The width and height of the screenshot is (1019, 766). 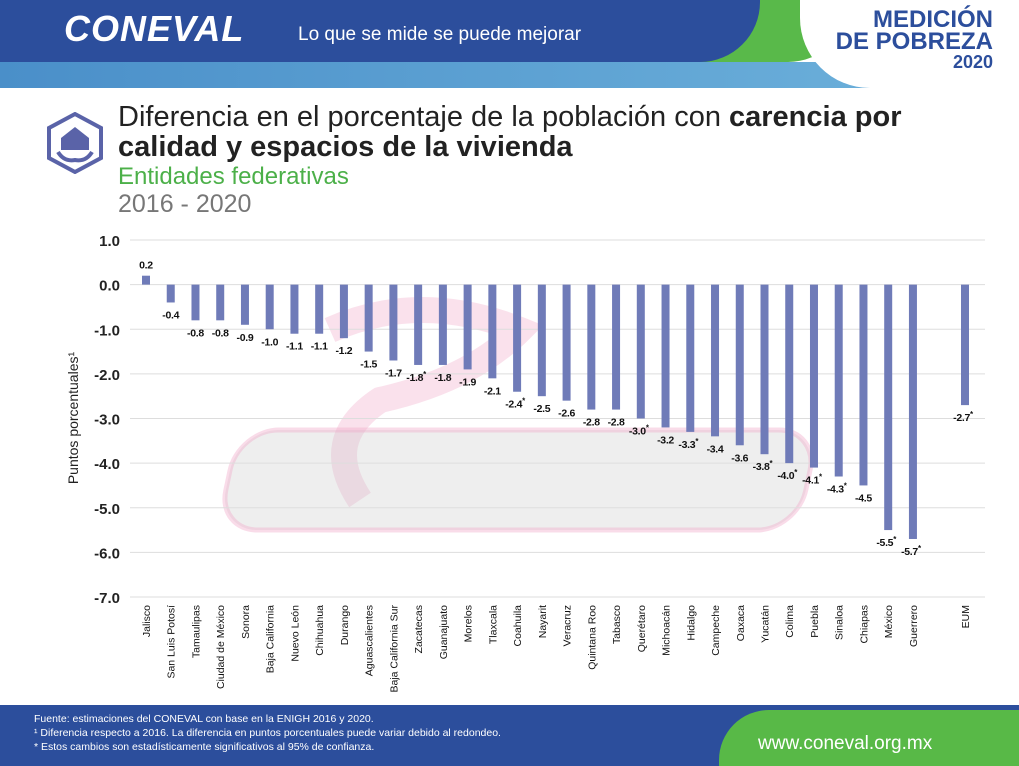 What do you see at coordinates (667, 630) in the screenshot?
I see `x-tick-label: Michoacán` at bounding box center [667, 630].